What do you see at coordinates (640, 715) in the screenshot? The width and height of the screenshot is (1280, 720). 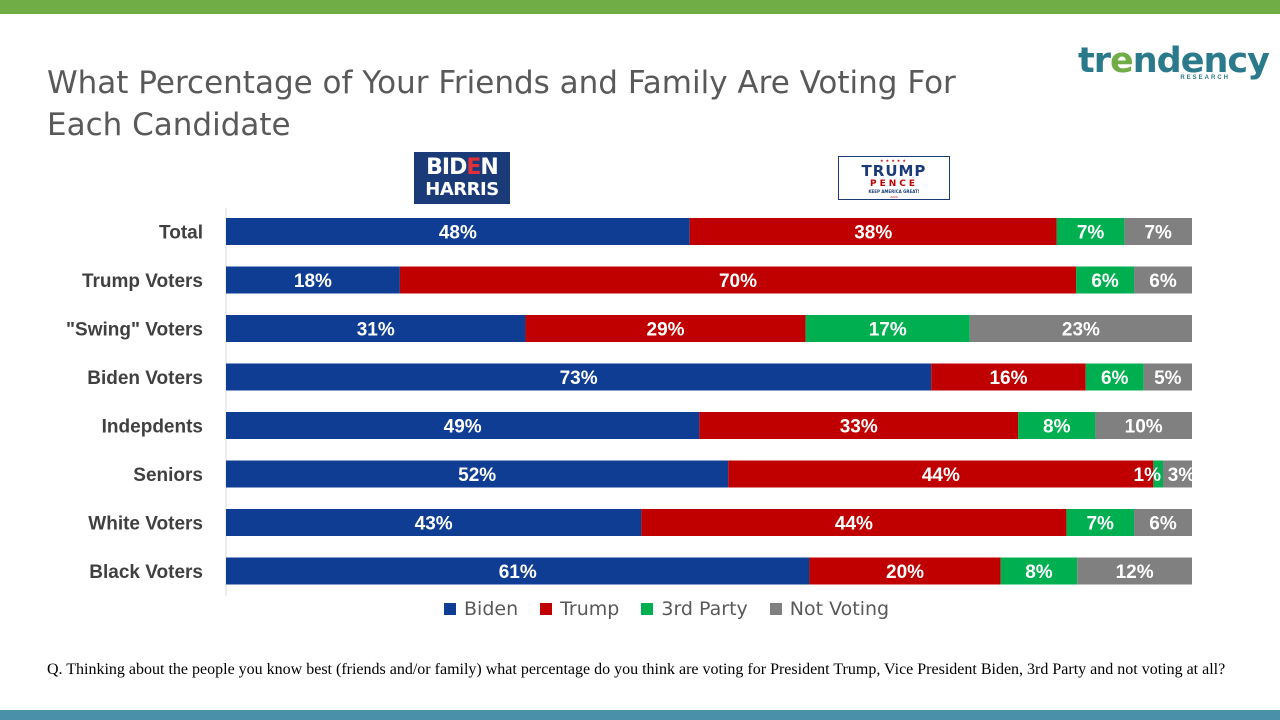 I see `bottom-accent-band` at bounding box center [640, 715].